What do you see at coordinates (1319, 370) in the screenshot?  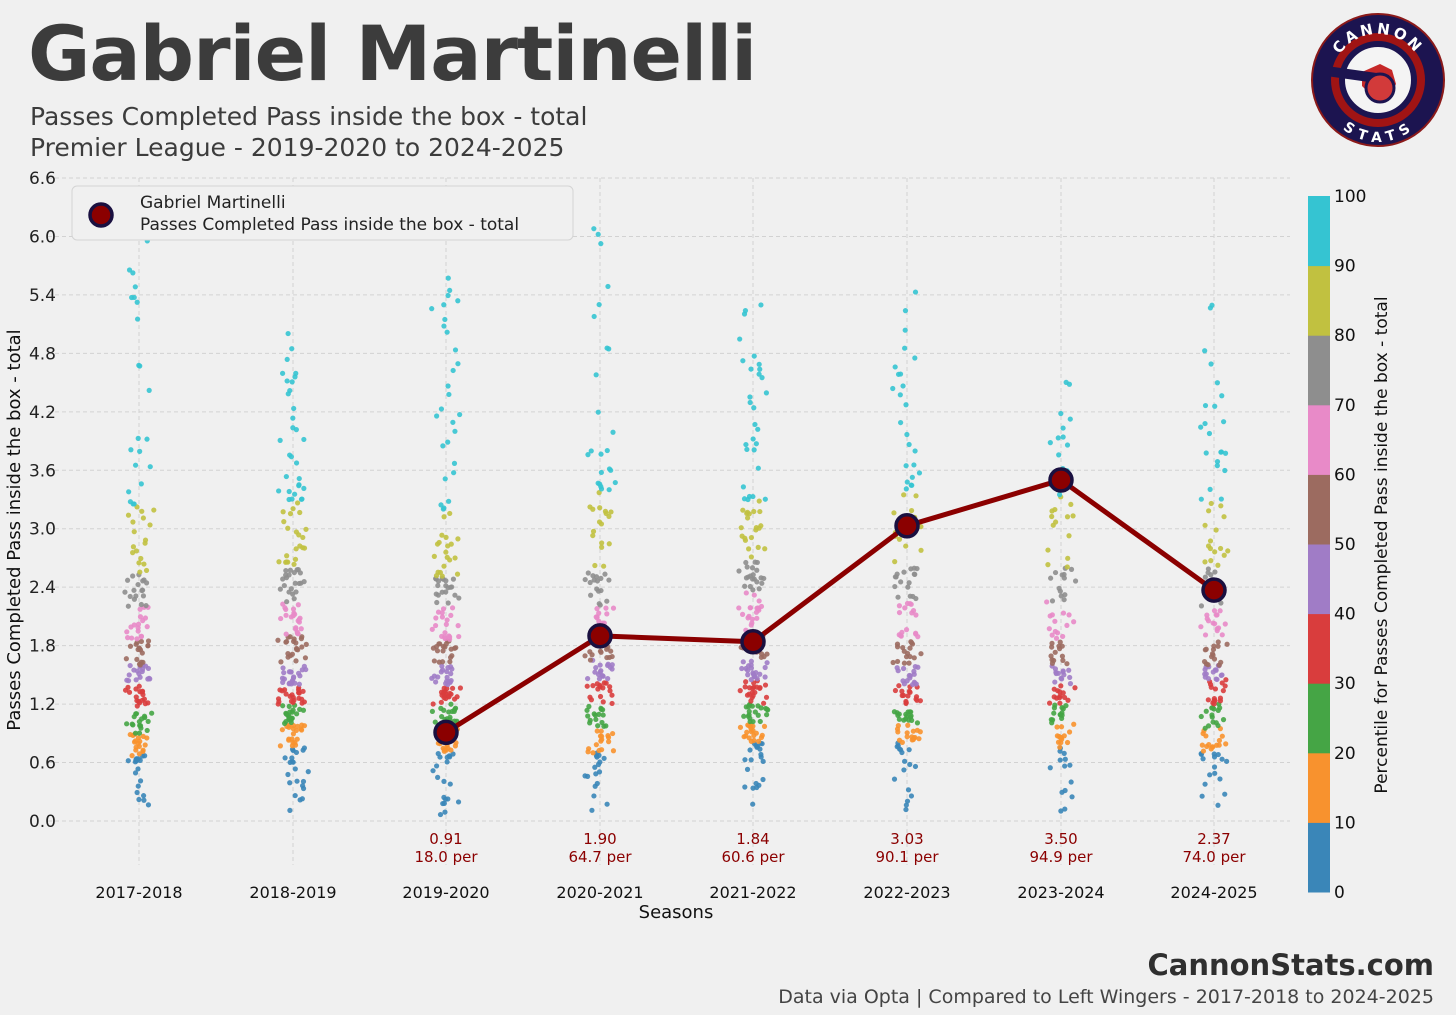 I see `colorbar-segment` at bounding box center [1319, 370].